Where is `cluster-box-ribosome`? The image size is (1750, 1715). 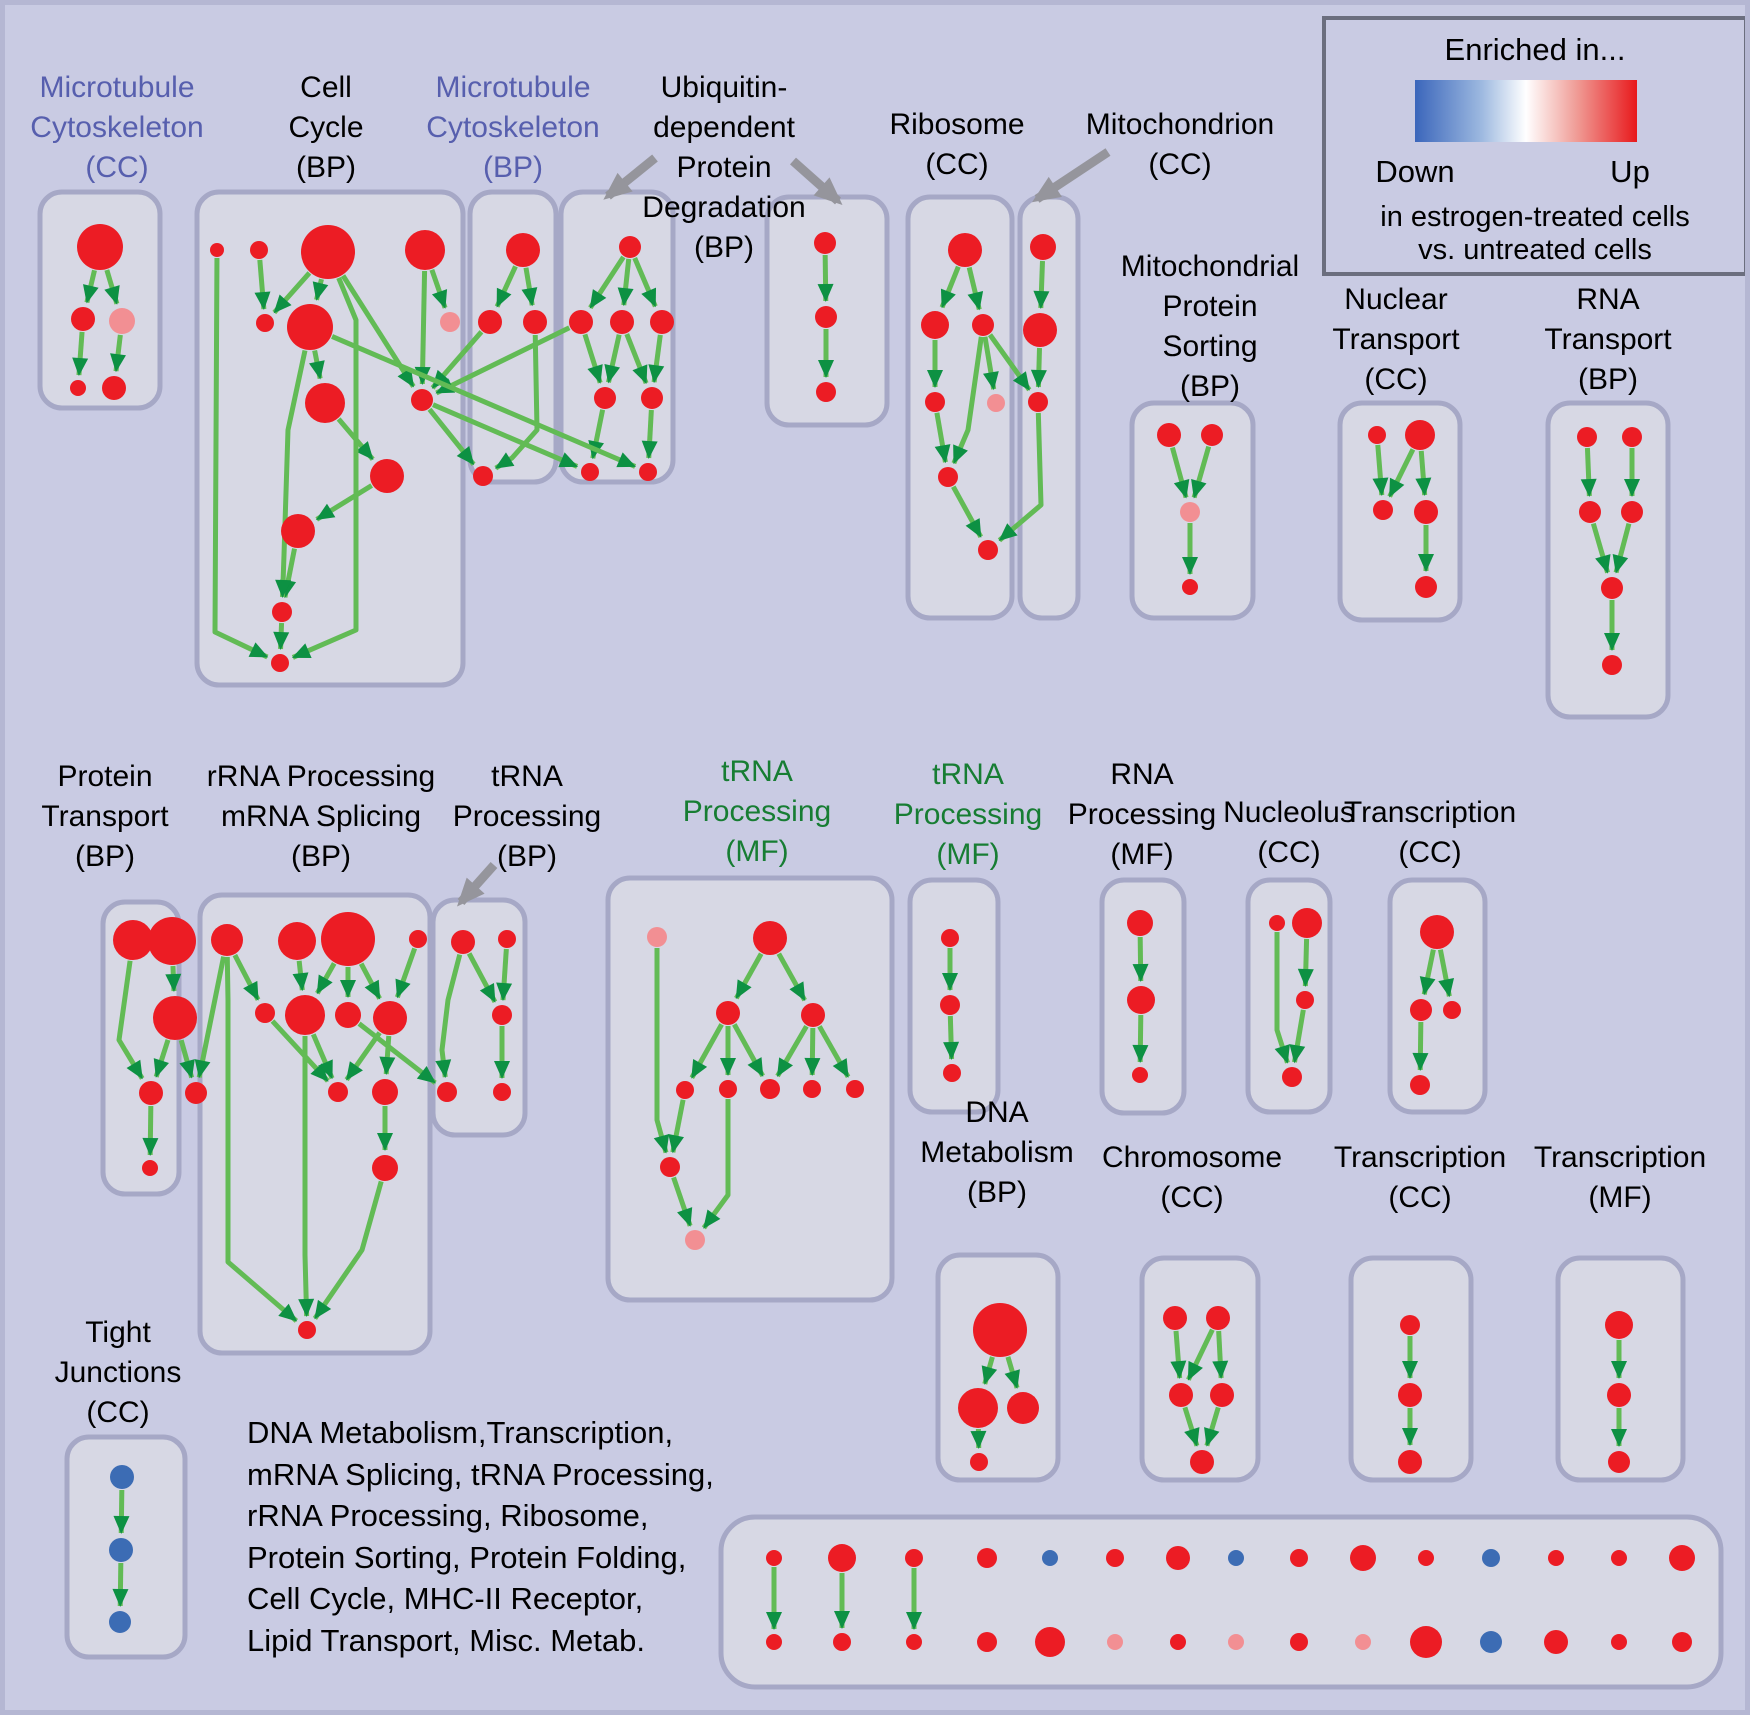 cluster-box-ribosome is located at coordinates (960, 407).